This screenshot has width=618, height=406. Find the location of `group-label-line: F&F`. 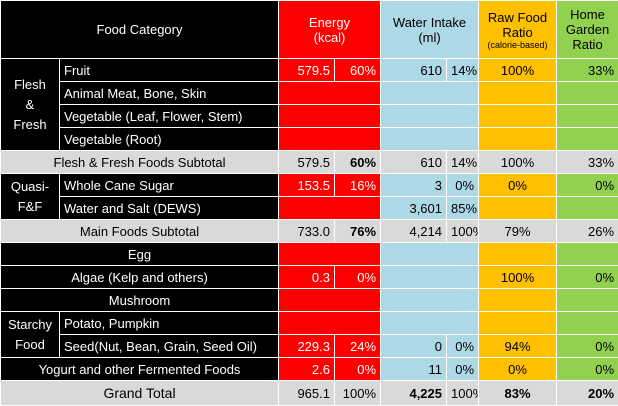

group-label-line: F&F is located at coordinates (30, 207).